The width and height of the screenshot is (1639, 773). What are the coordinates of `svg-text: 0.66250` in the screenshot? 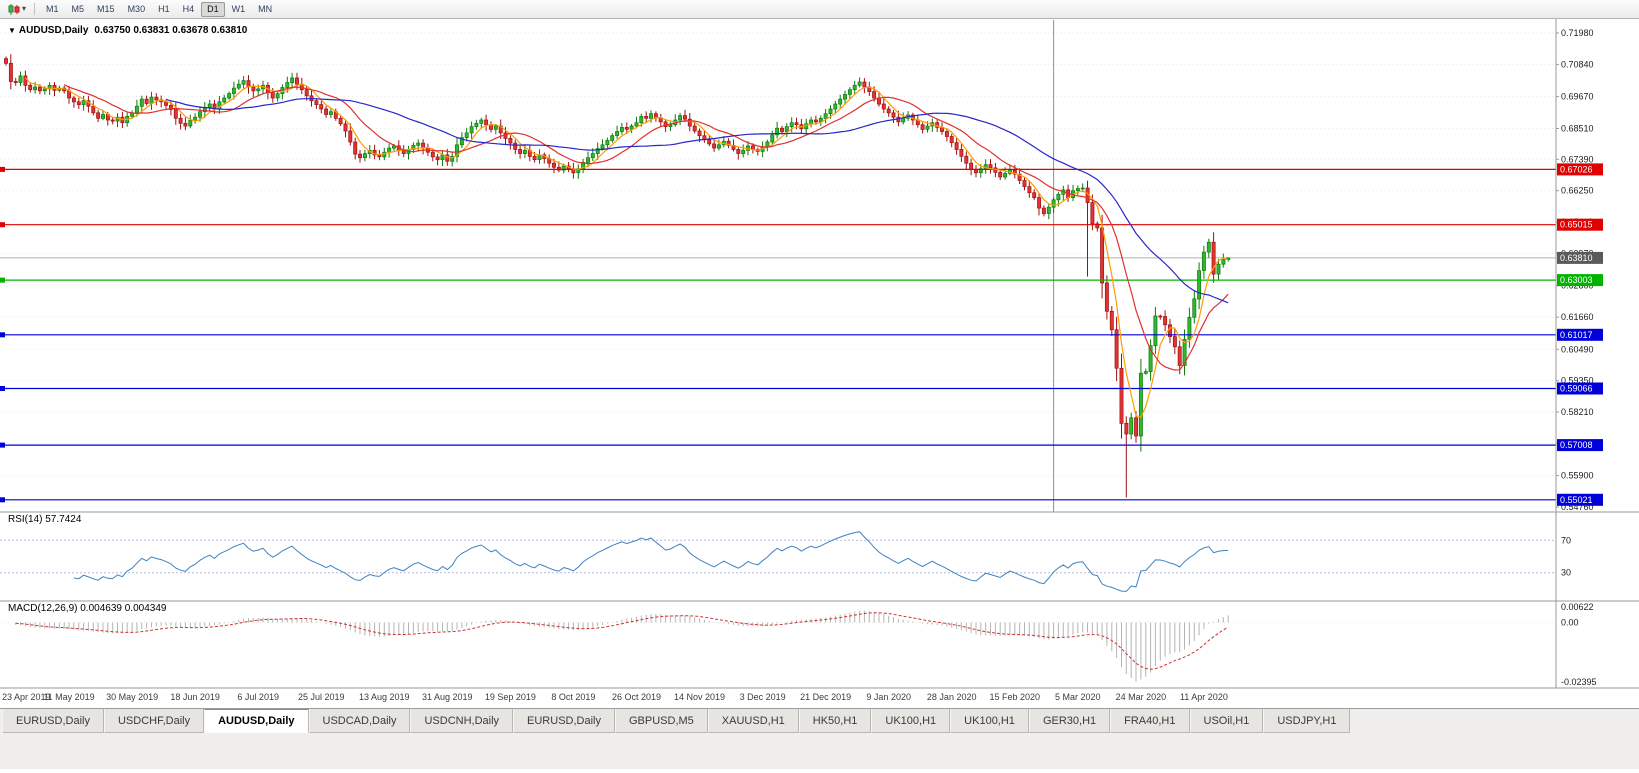 It's located at (1577, 191).